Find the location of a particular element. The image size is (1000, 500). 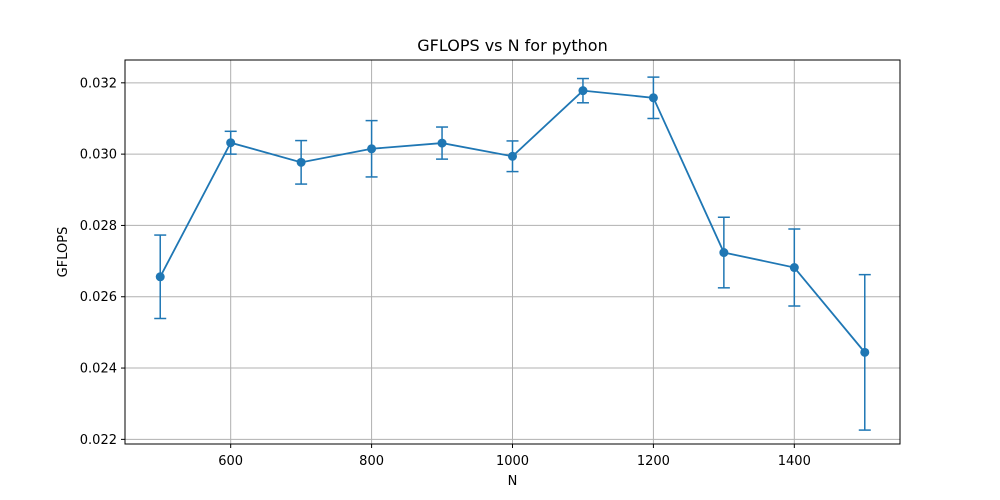

y-tick-label: 0.030 is located at coordinates (98, 155).